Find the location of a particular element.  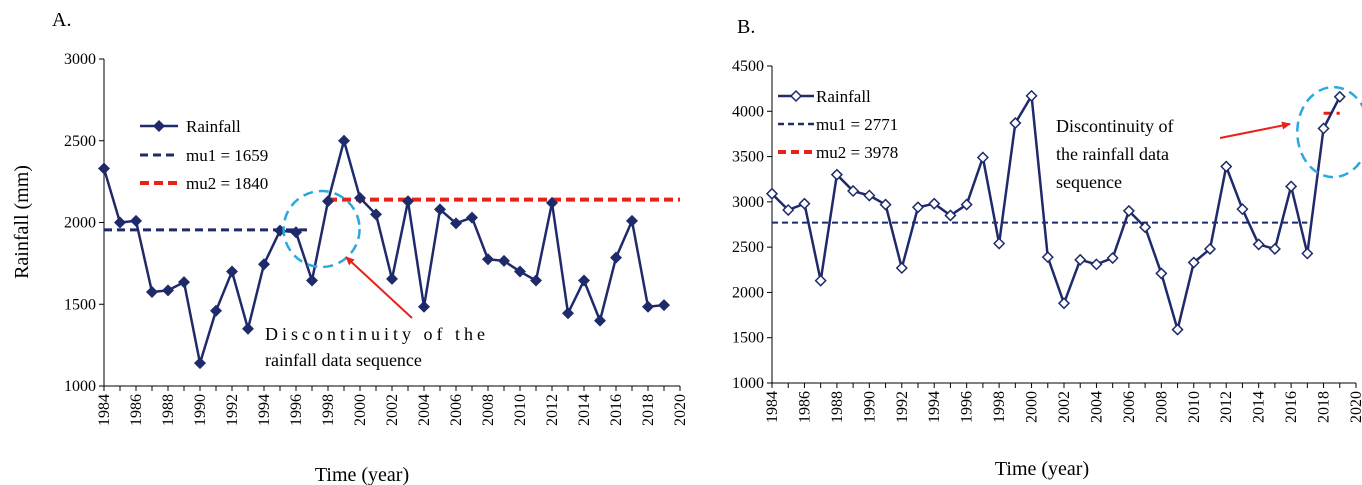

panel-b-x-tick-label: 2018 is located at coordinates (1324, 407).